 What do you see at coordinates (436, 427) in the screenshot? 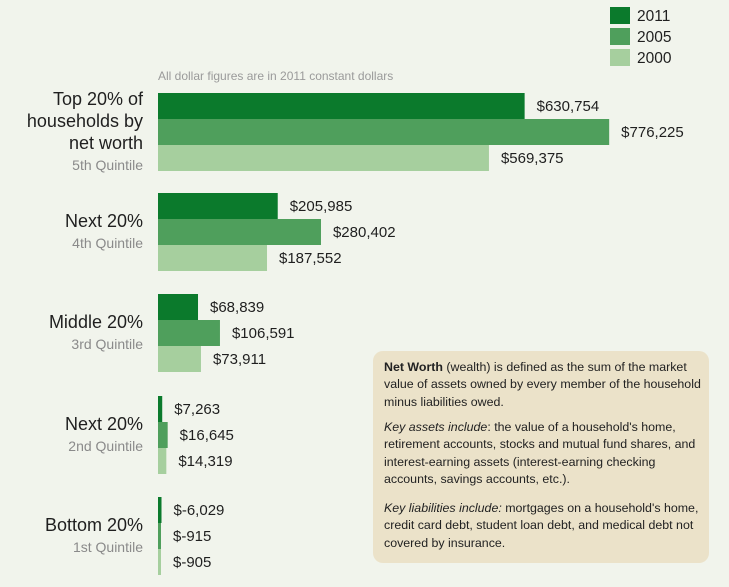
I see `note-assets-term: Key assets include` at bounding box center [436, 427].